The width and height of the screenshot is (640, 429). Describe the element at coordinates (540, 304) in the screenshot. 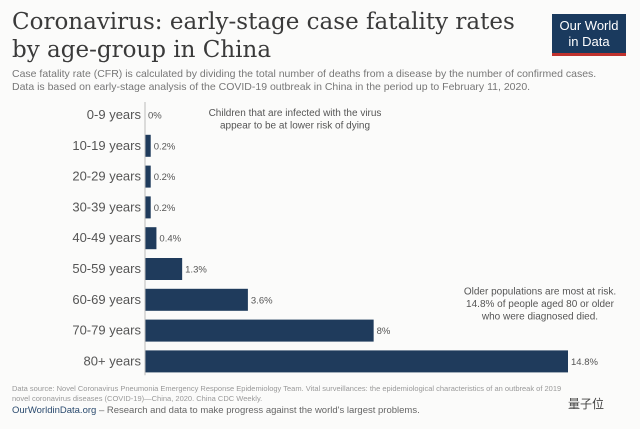

I see `annotation-text: 14.8% of people aged 80 or older` at that location.